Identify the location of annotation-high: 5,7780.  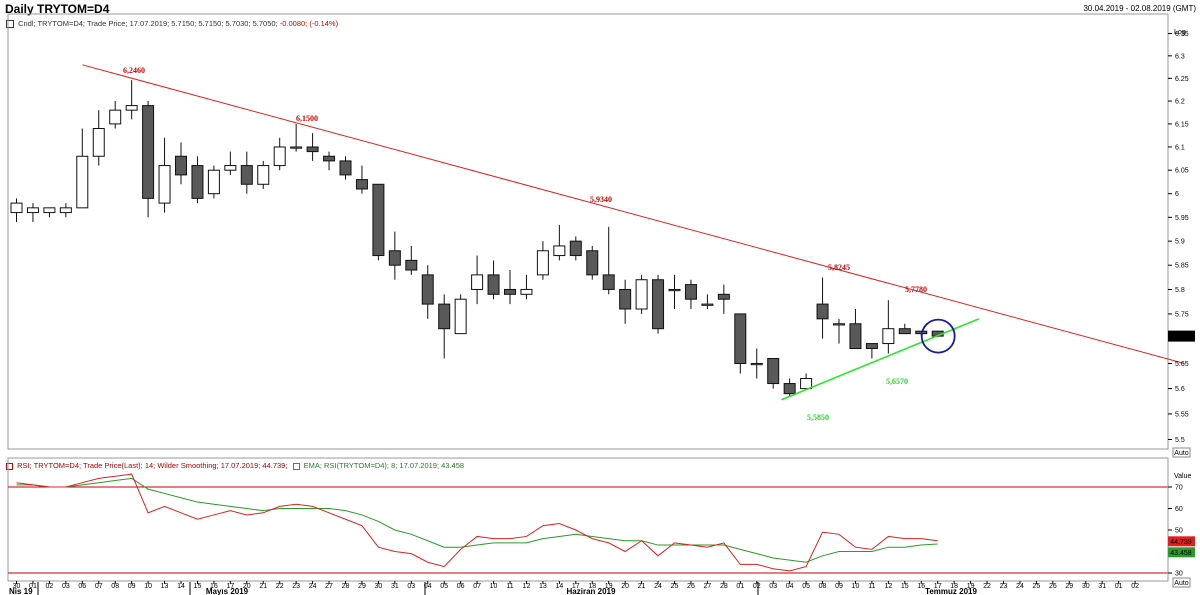
(916, 289).